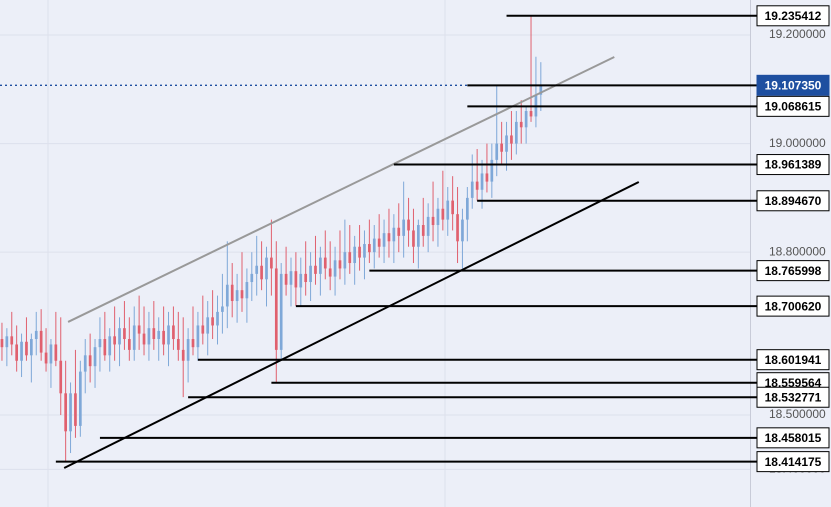 The height and width of the screenshot is (507, 831). What do you see at coordinates (793, 438) in the screenshot?
I see `level-label: 18.458015` at bounding box center [793, 438].